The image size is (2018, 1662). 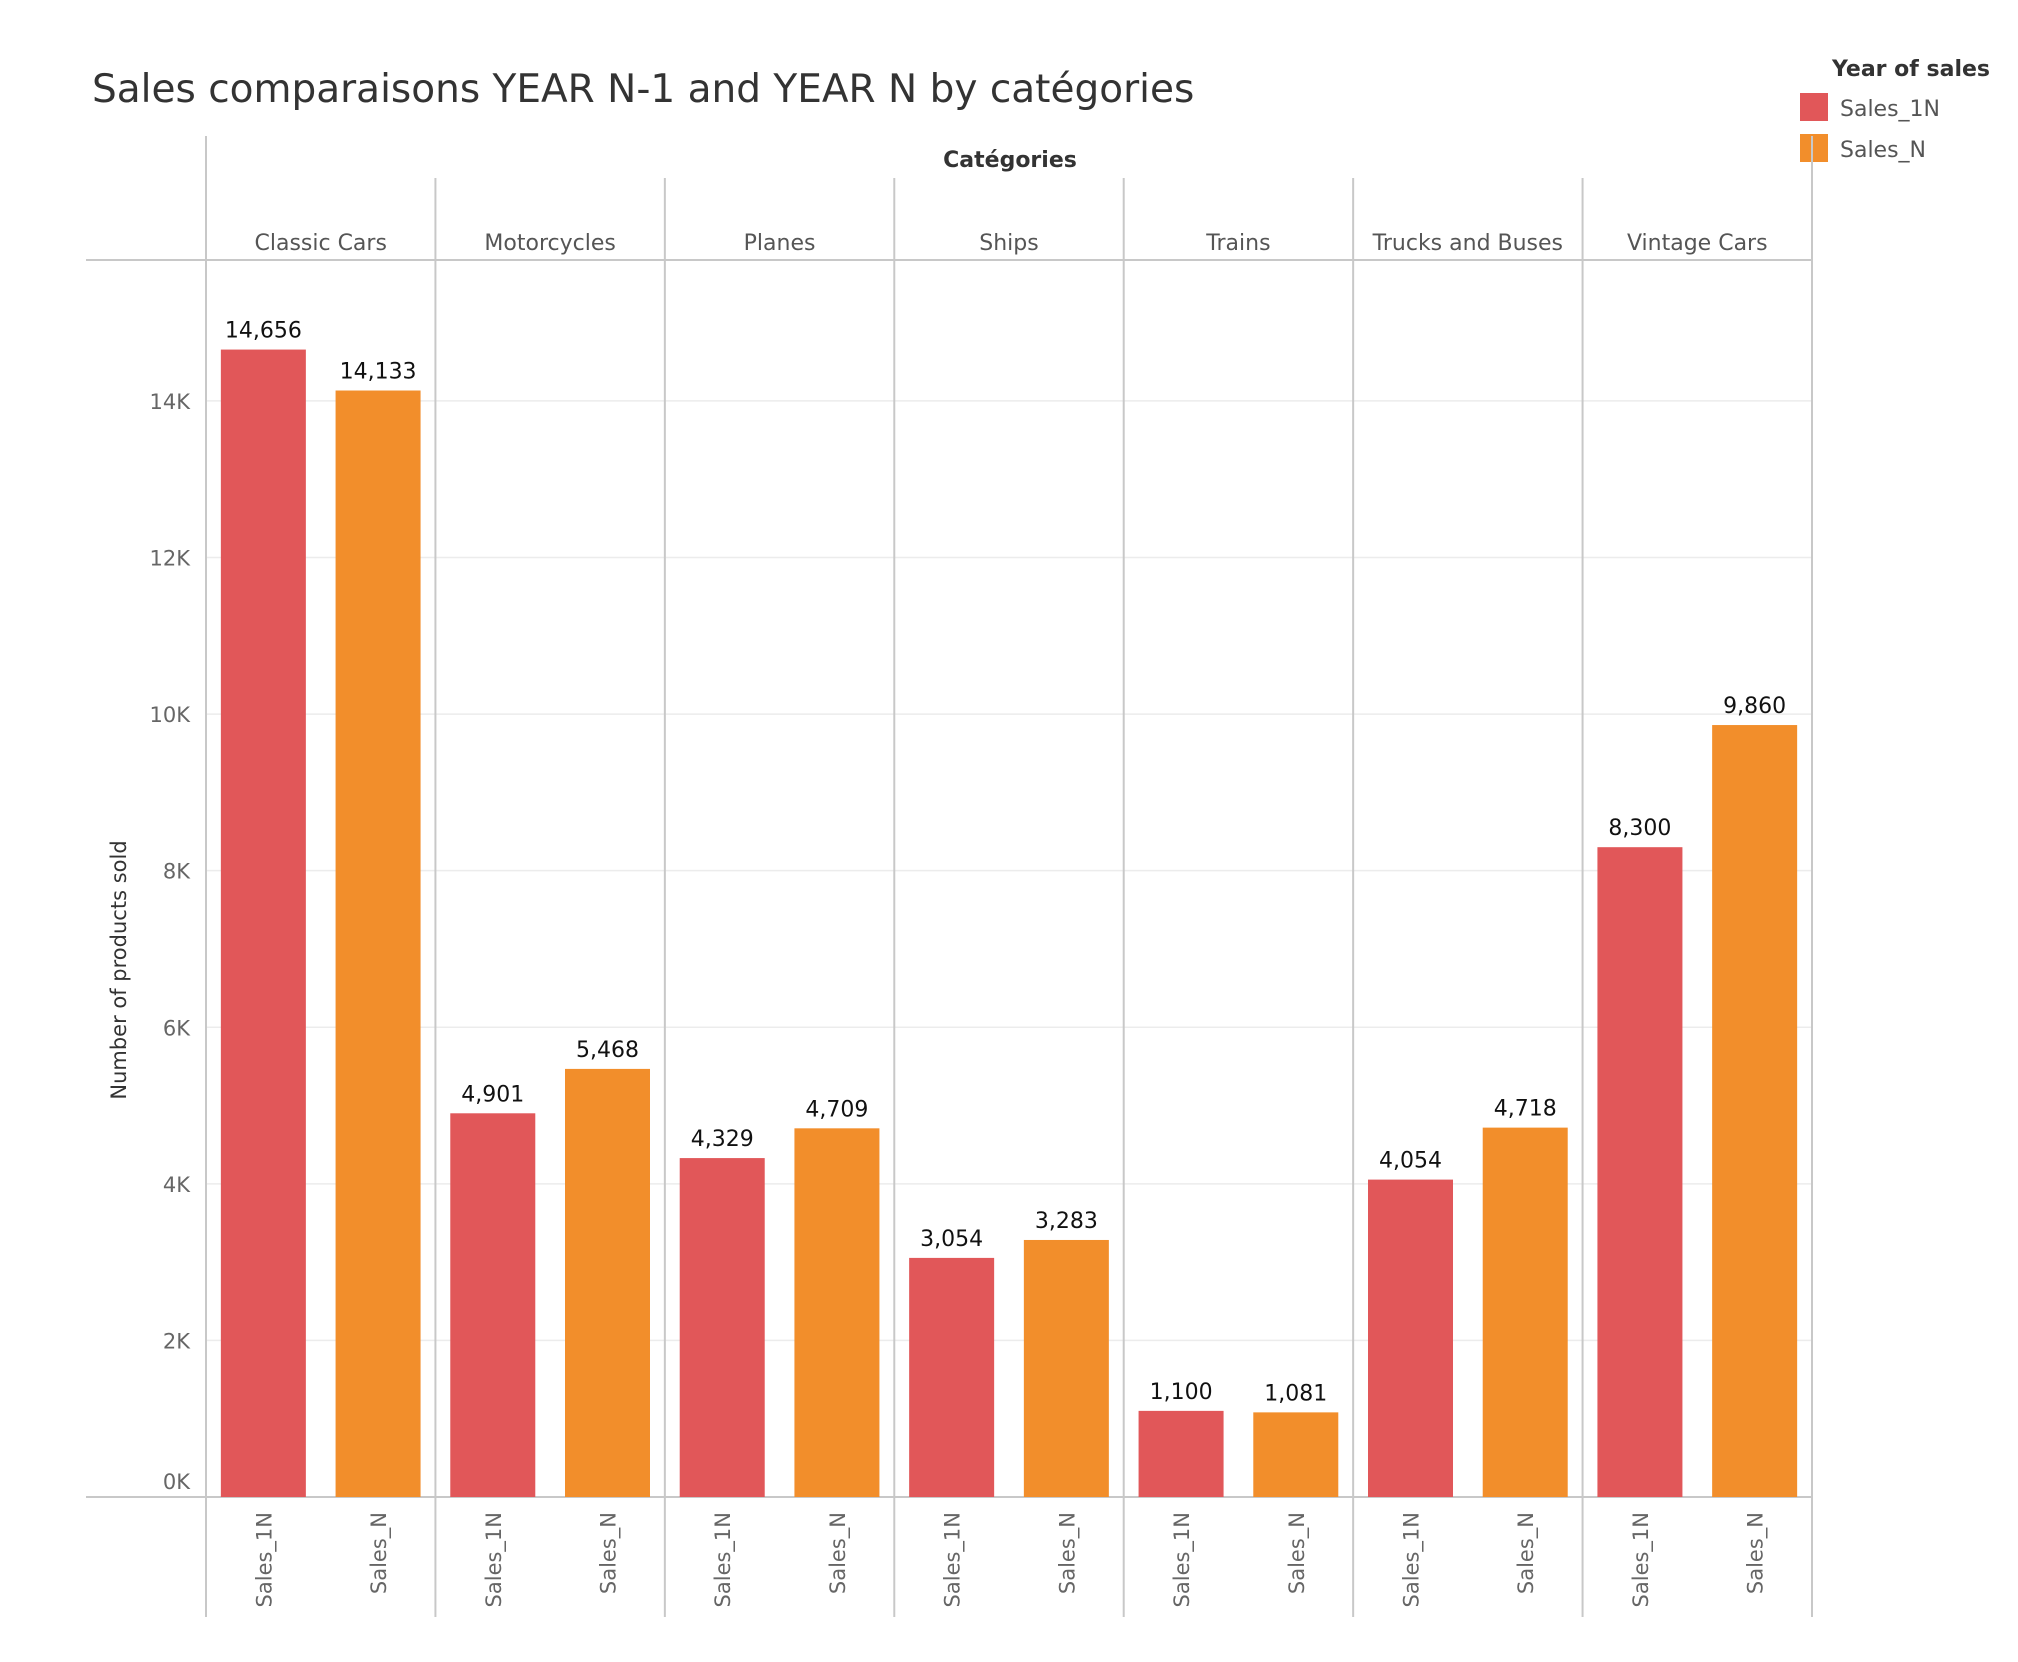 What do you see at coordinates (1640, 1172) in the screenshot?
I see `bar-vintage-cars-sales-1n` at bounding box center [1640, 1172].